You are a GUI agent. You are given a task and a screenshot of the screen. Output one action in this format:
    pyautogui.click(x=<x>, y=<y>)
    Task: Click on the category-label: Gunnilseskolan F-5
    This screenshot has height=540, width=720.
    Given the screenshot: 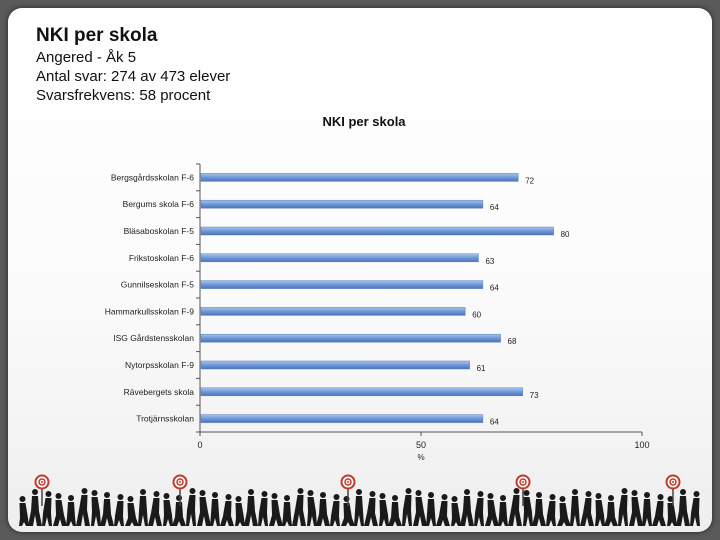 What is the action you would take?
    pyautogui.click(x=158, y=285)
    